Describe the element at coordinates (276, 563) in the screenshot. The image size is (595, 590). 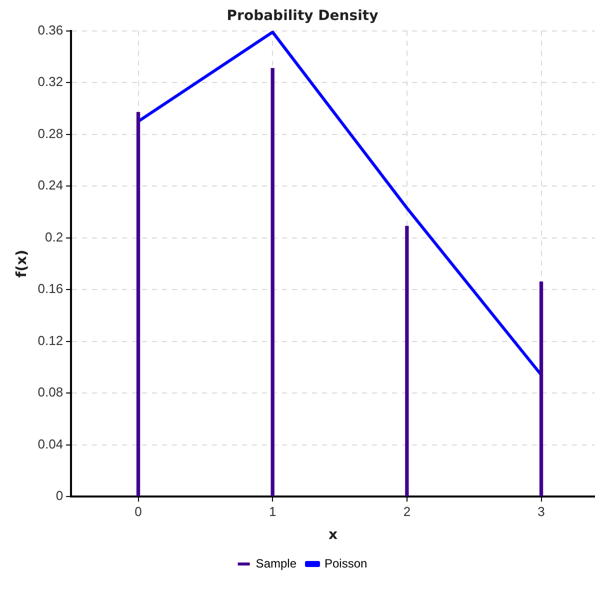
I see `legend-label: Sample` at that location.